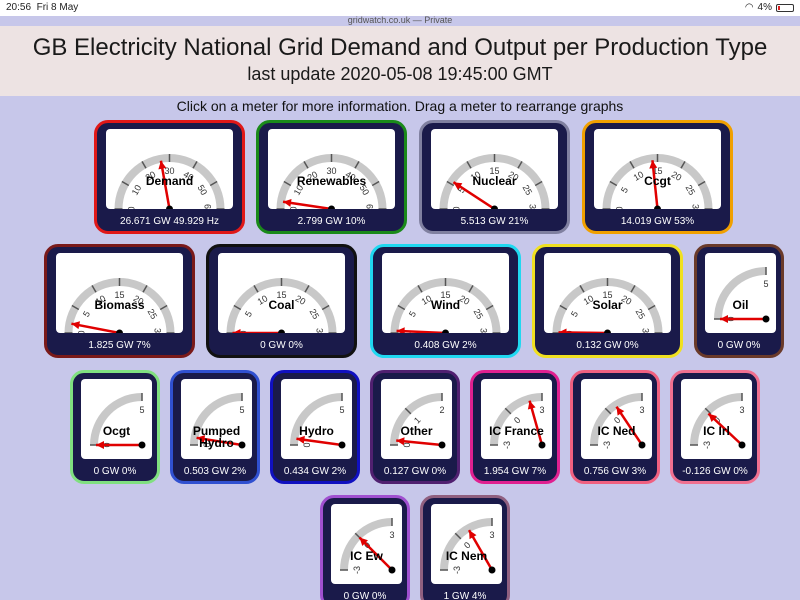  Describe the element at coordinates (740, 293) in the screenshot. I see `gauge-face: 05Oil` at that location.